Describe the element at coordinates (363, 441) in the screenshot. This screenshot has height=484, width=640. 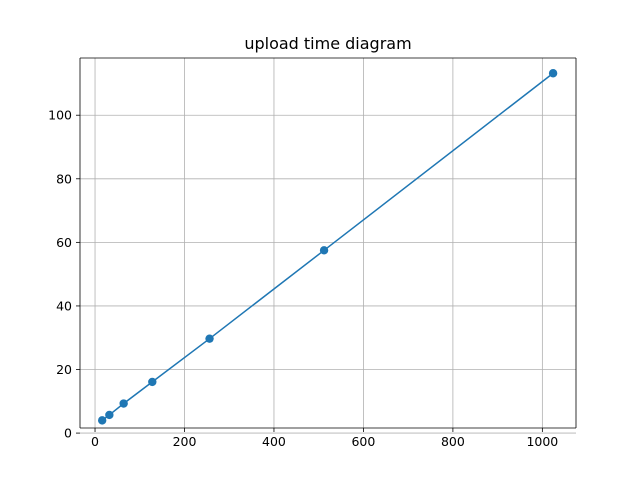
I see `x-tick-label: 600` at that location.